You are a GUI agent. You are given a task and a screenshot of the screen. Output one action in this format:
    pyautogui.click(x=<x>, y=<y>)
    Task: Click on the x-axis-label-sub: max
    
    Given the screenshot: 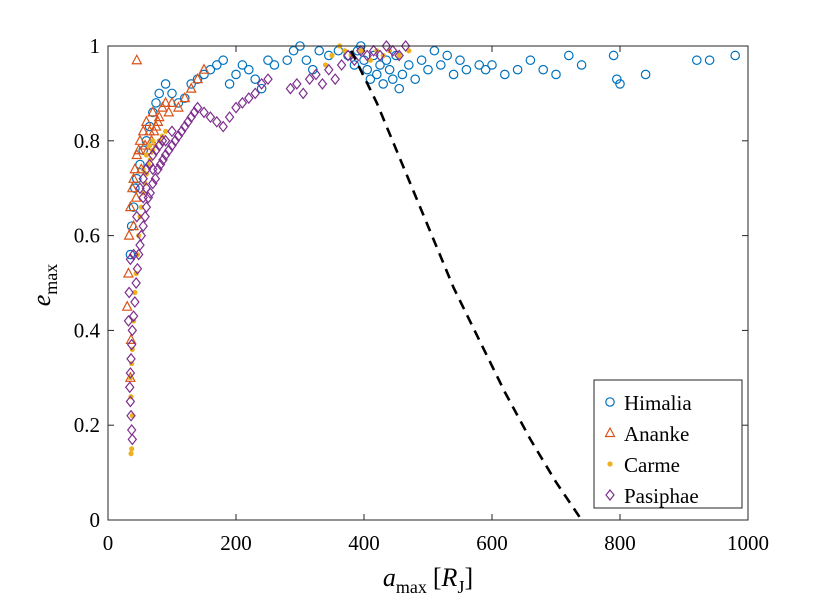 What is the action you would take?
    pyautogui.click(x=411, y=587)
    